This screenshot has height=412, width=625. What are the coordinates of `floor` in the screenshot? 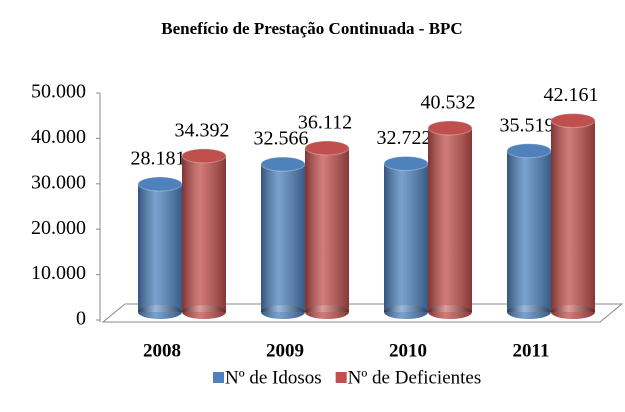 It's located at (362, 313).